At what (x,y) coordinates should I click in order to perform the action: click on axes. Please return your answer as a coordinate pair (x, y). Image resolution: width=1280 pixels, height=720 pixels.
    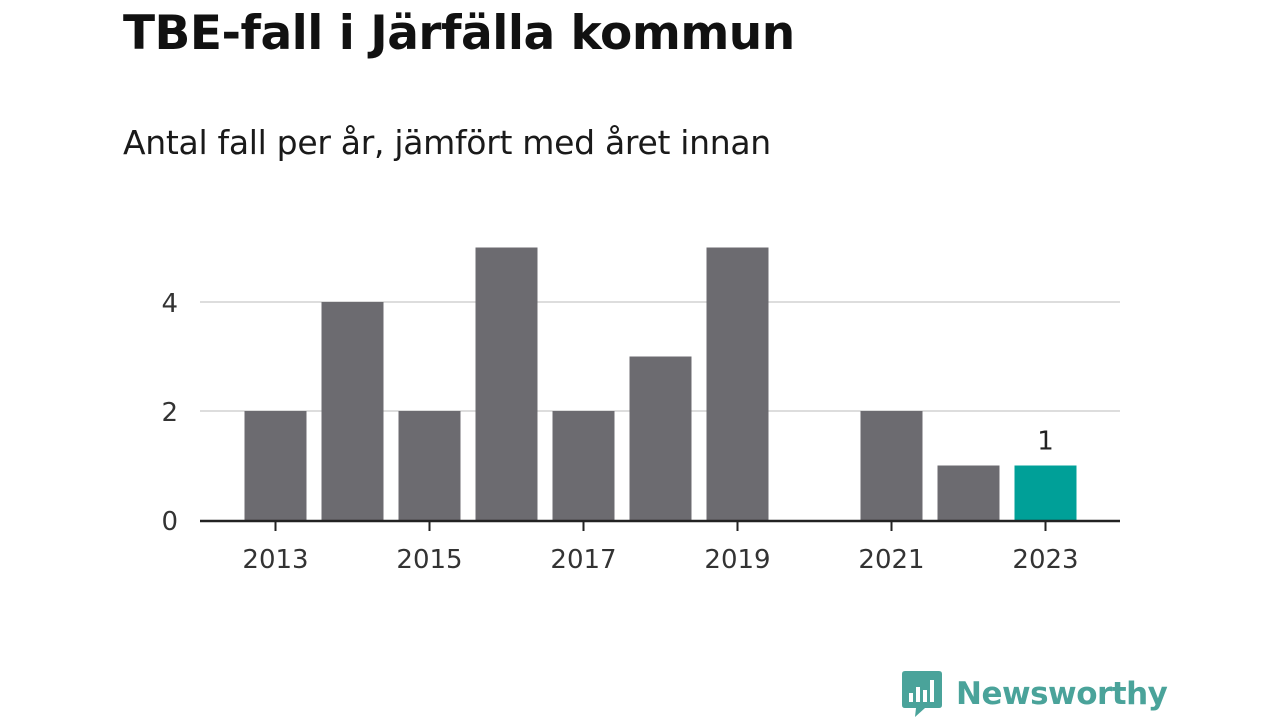
    Looking at the image, I should click on (660, 525).